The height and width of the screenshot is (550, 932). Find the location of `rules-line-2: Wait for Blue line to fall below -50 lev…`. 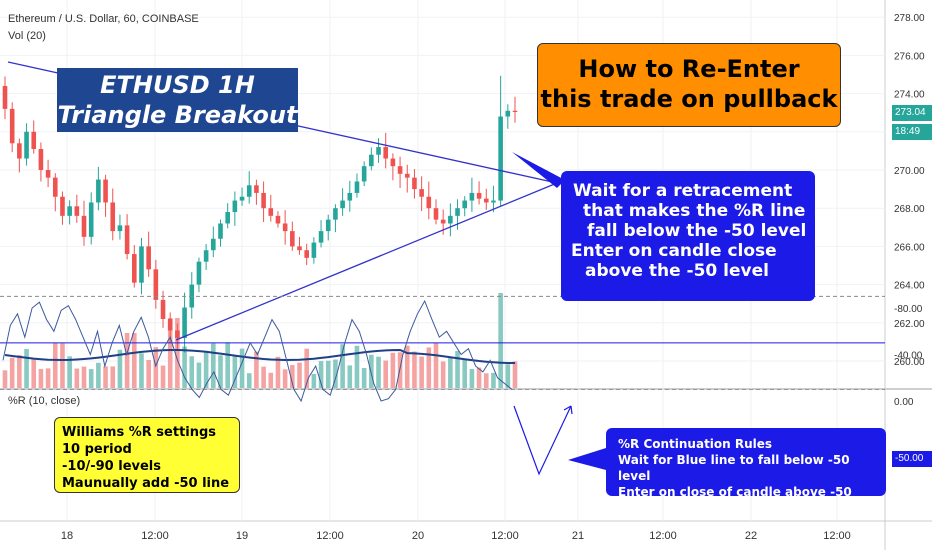

rules-line-2: Wait for Blue line to fall below -50 lev… is located at coordinates (734, 468).